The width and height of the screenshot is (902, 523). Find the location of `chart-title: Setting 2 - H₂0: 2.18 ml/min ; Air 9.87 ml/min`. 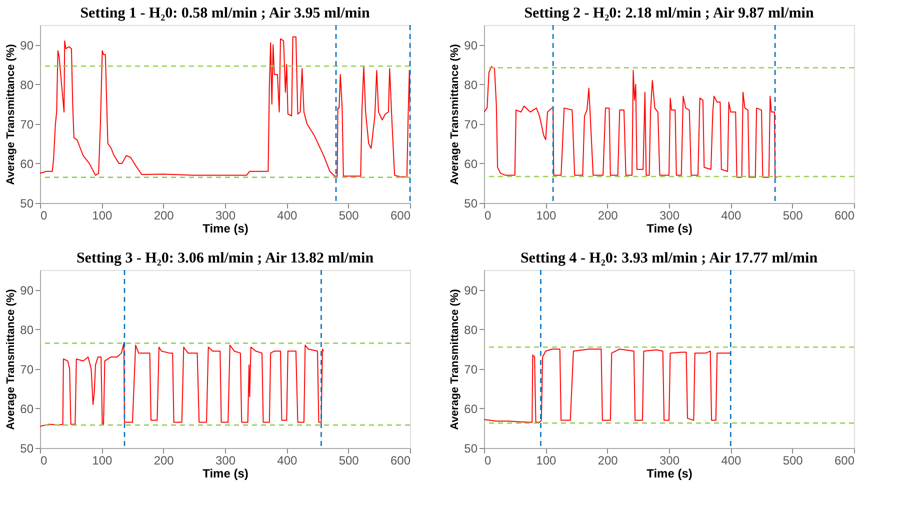

chart-title: Setting 2 - H₂0: 2.18 ml/min ; Air 9.87 ml/min is located at coordinates (669, 13).